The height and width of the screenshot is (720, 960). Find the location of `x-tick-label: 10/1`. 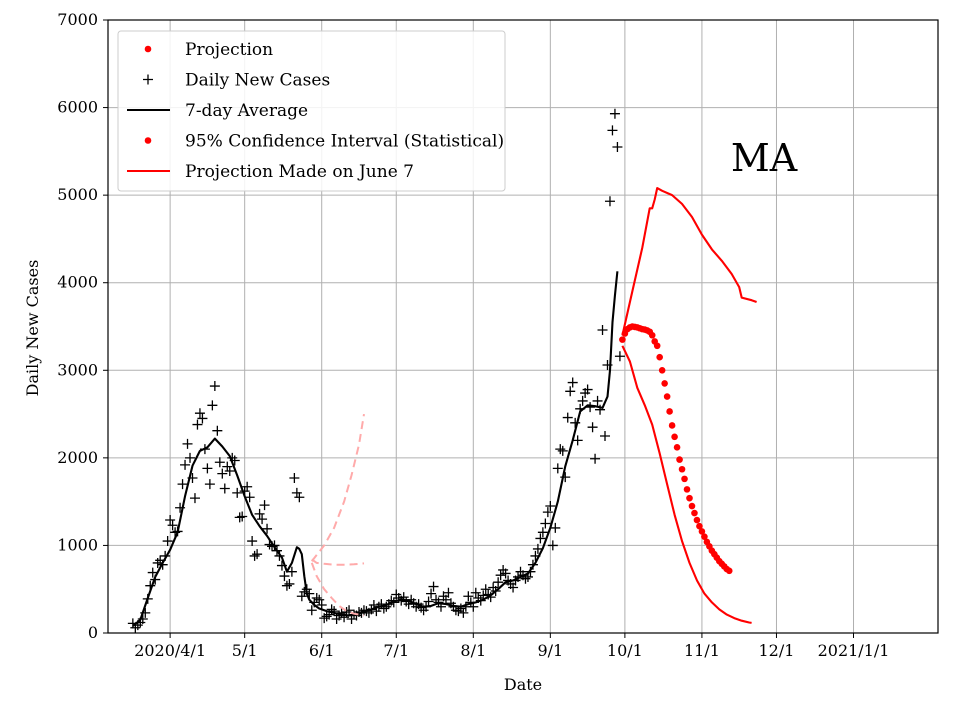

x-tick-label: 10/1 is located at coordinates (625, 650).